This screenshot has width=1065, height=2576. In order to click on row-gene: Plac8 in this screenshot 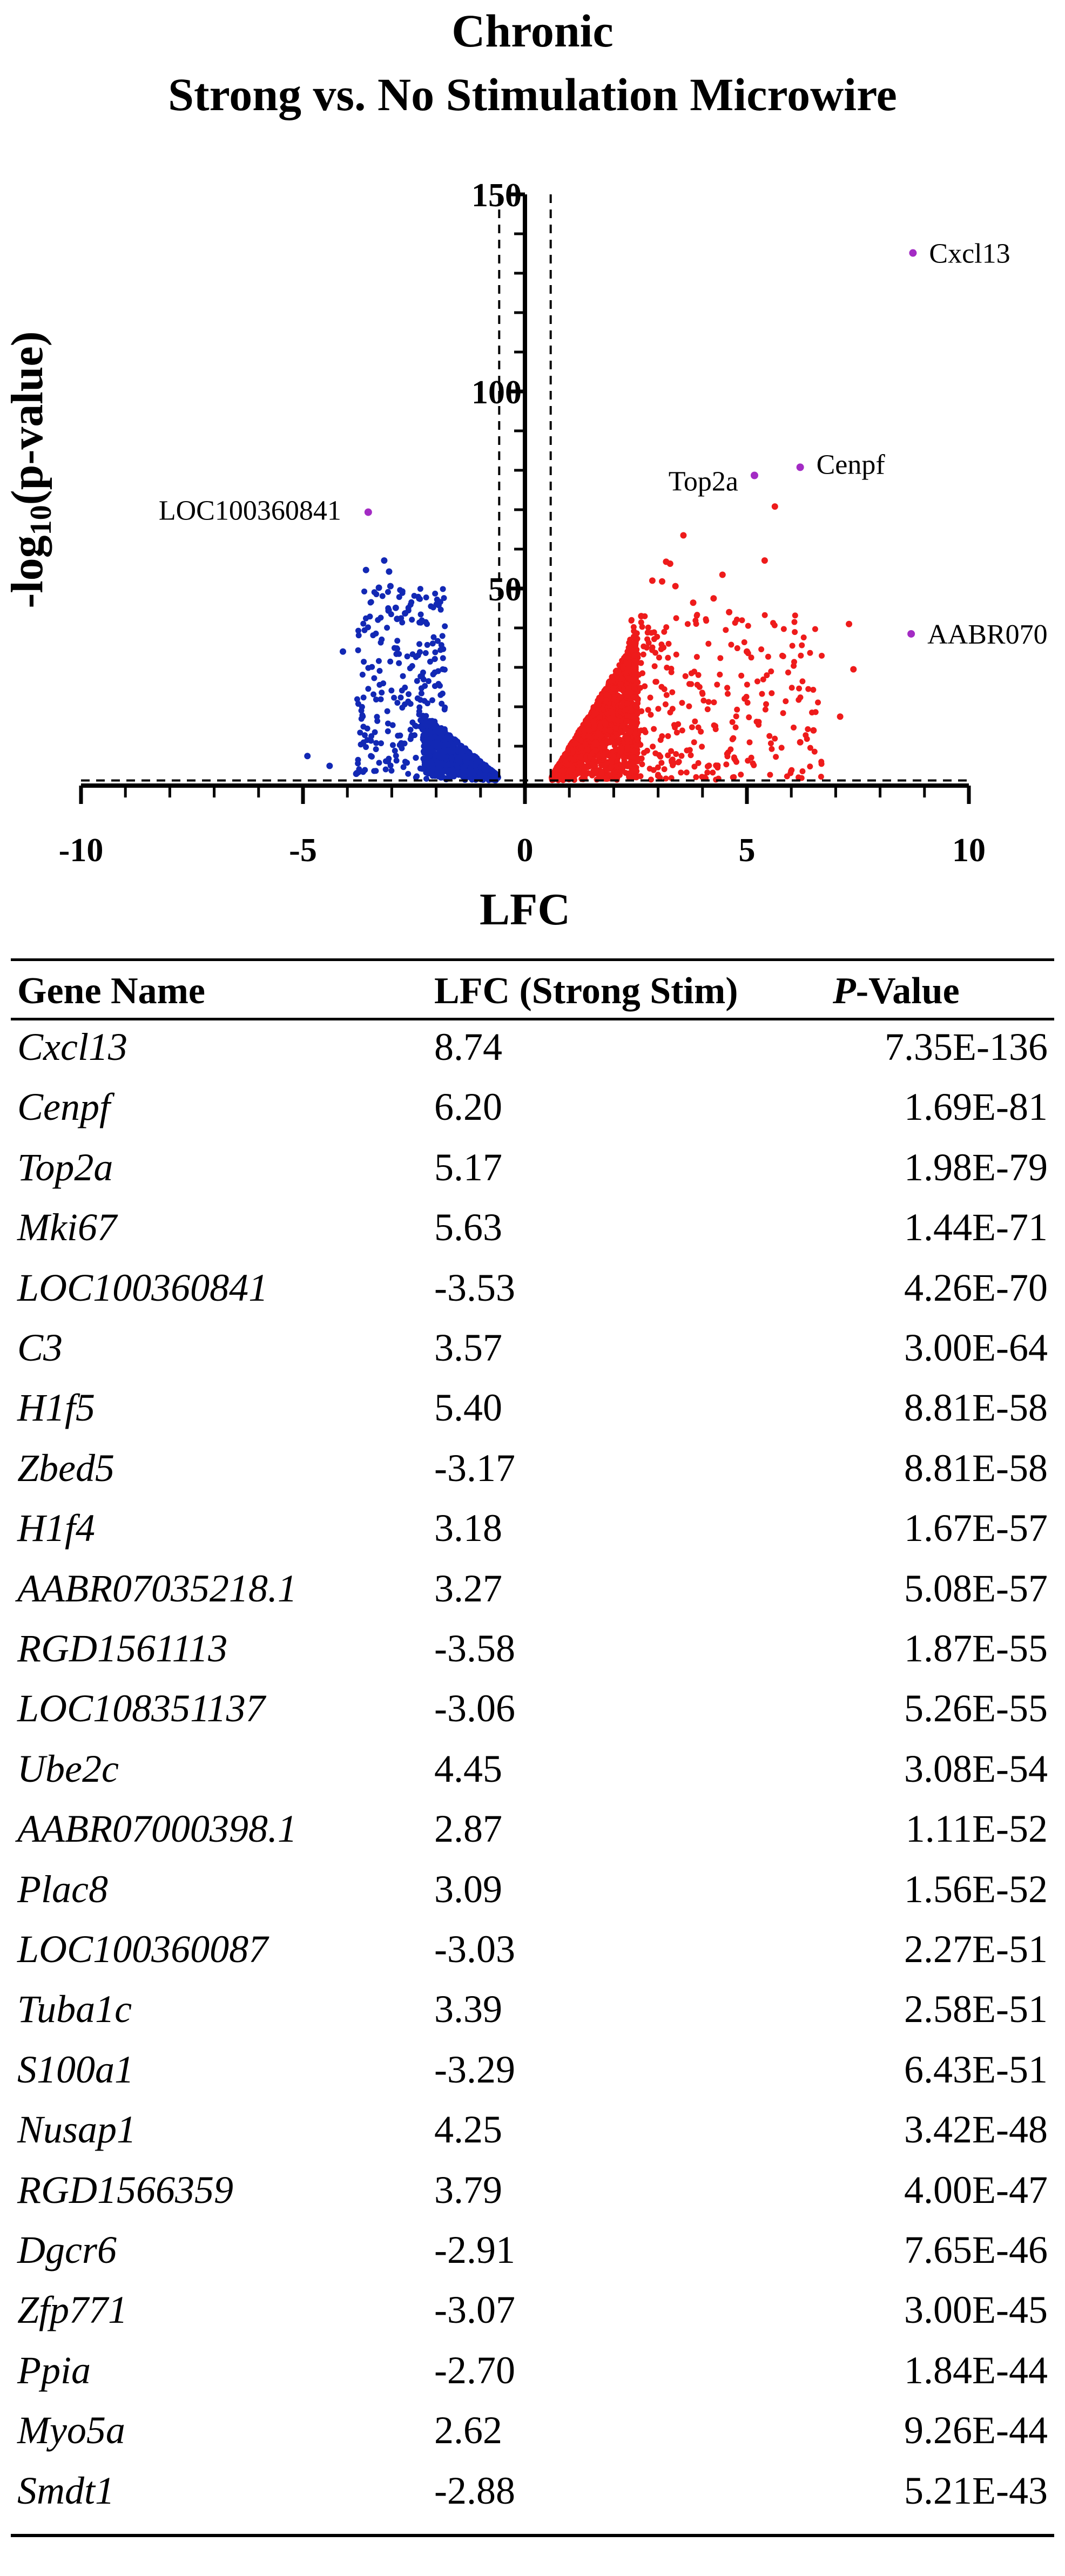, I will do `click(63, 1889)`.